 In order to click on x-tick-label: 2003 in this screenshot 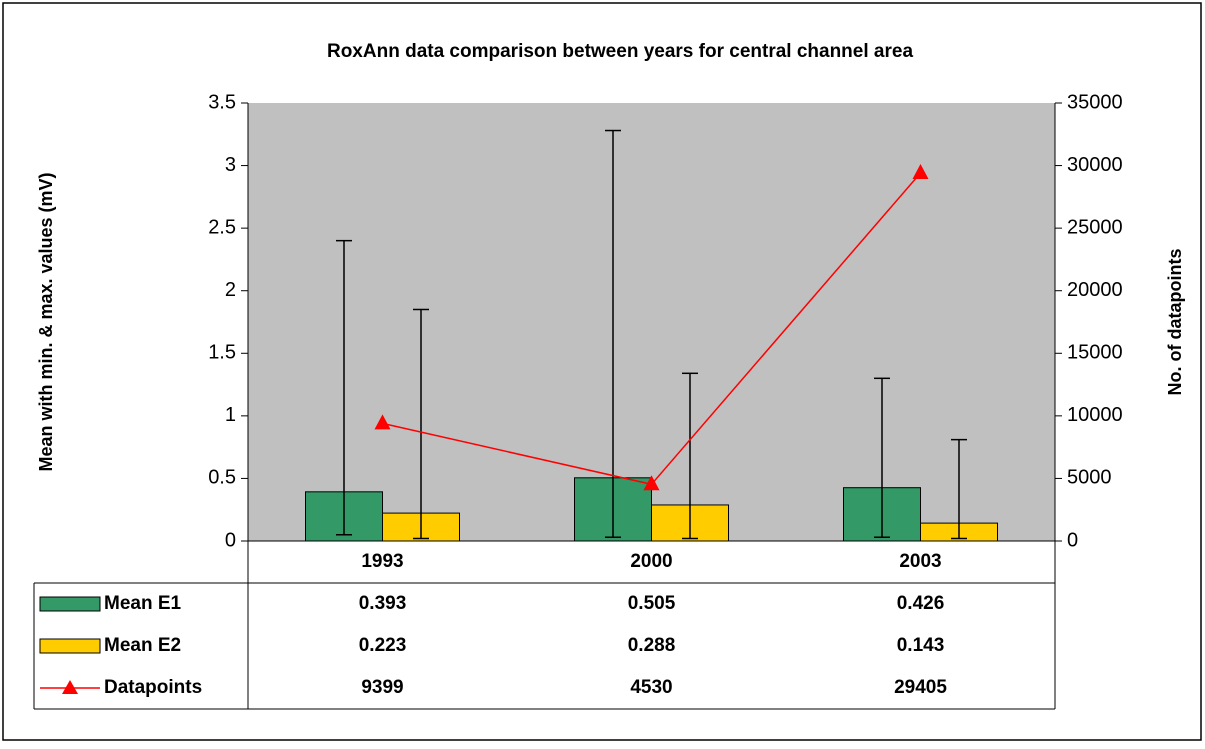, I will do `click(920, 561)`.